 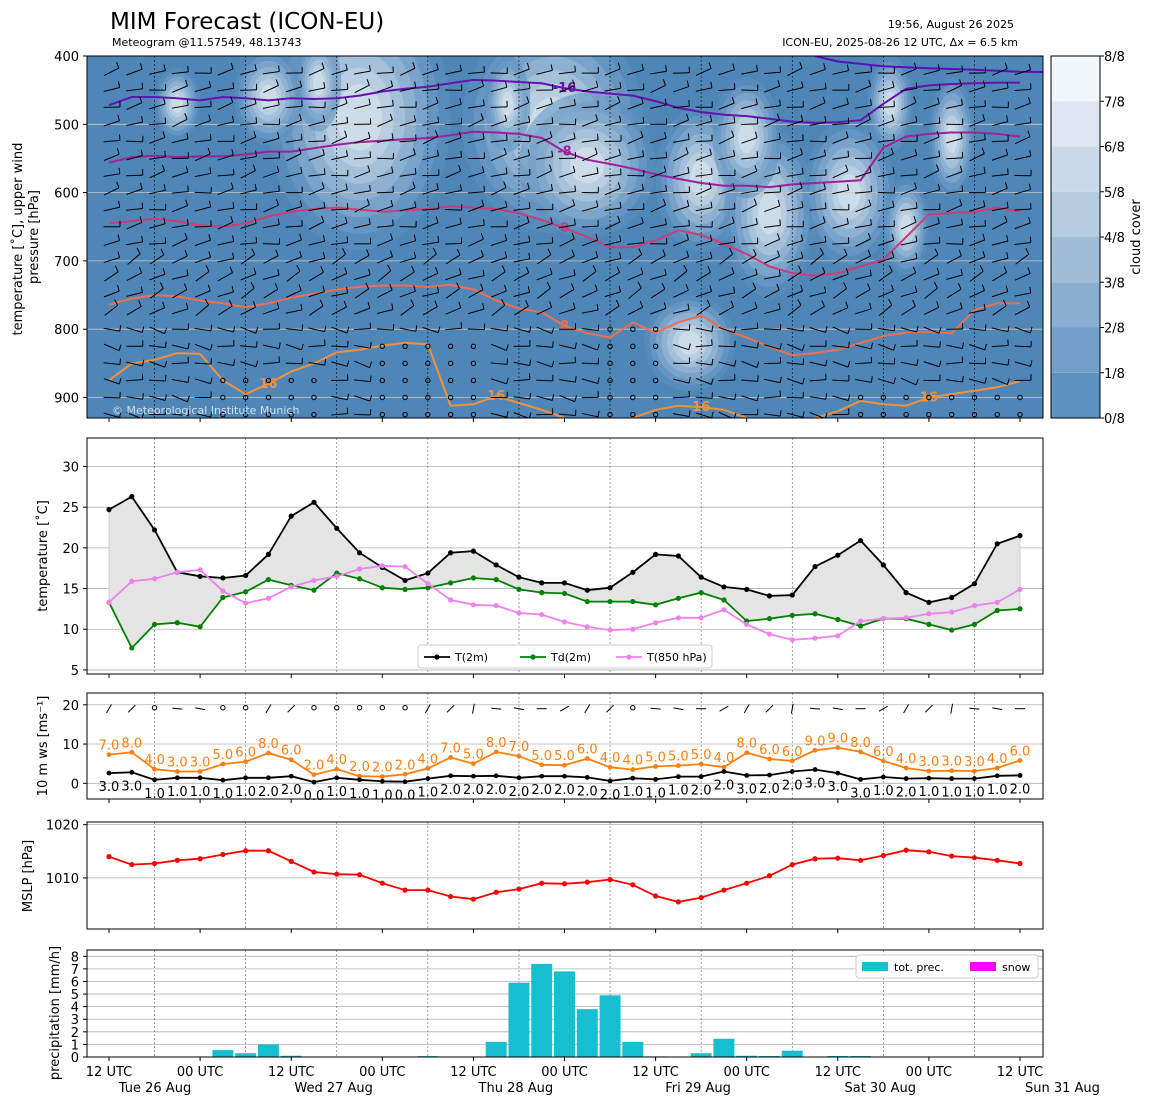 What do you see at coordinates (997, 759) in the screenshot?
I see `gust-label: 4.0` at bounding box center [997, 759].